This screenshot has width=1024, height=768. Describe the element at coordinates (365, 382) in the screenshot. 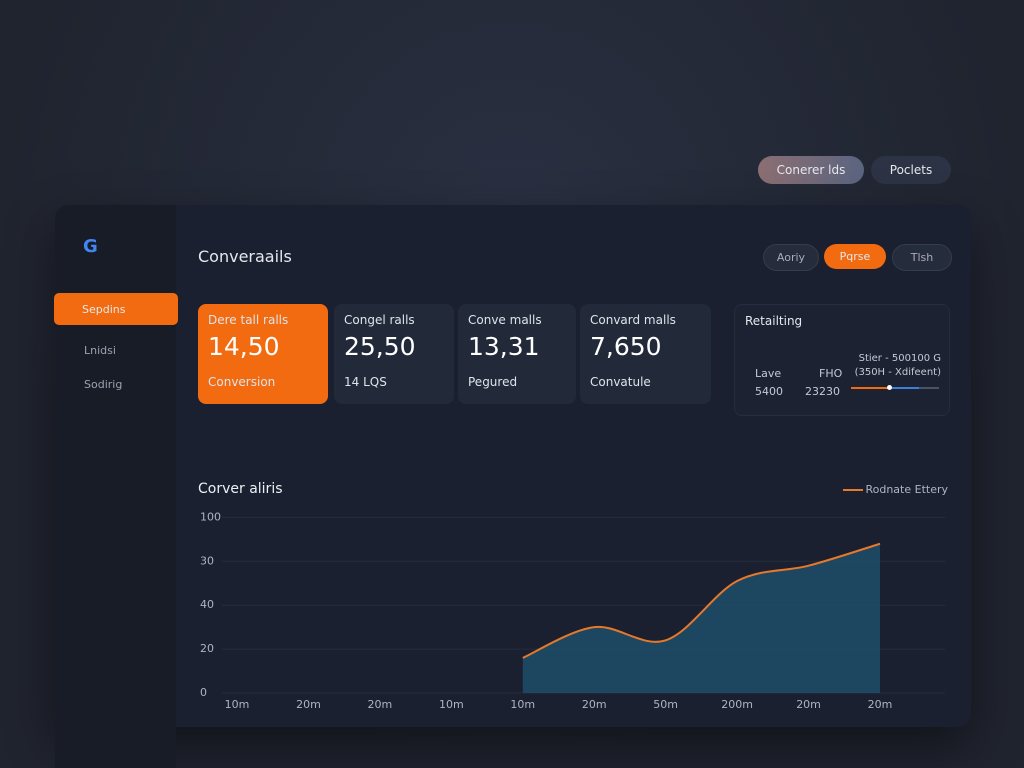

I see `card-sub: 14 LQS` at that location.